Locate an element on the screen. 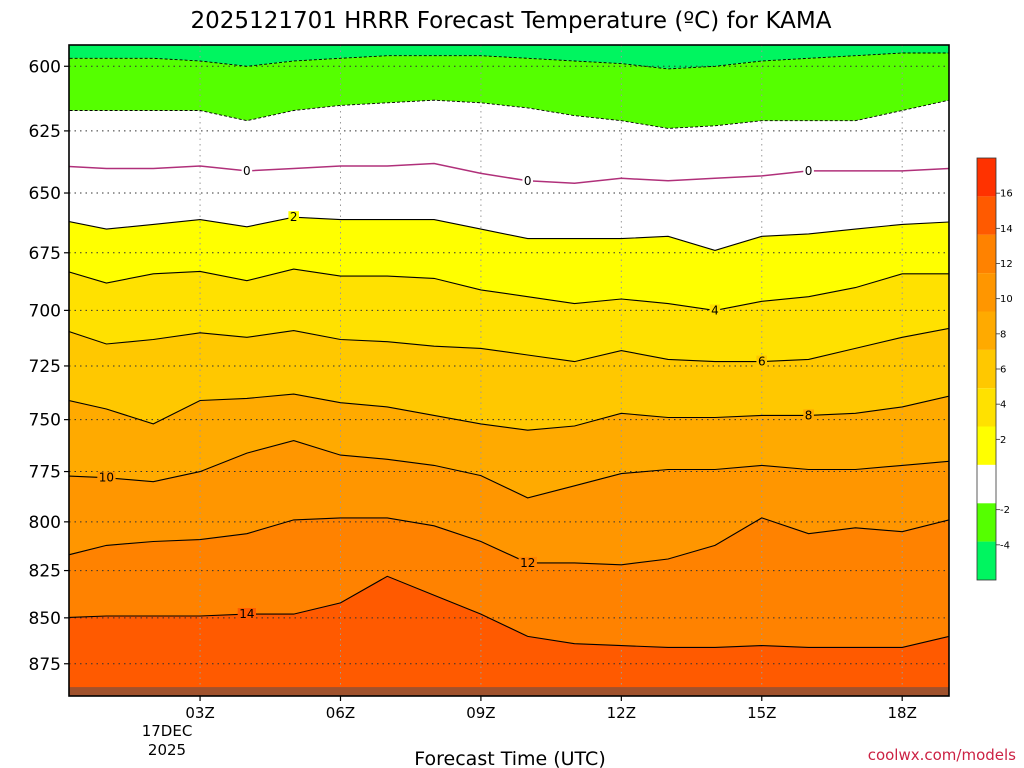 Image resolution: width=1024 pixels, height=768 pixels. y-tick-label: 600 is located at coordinates (45, 67).